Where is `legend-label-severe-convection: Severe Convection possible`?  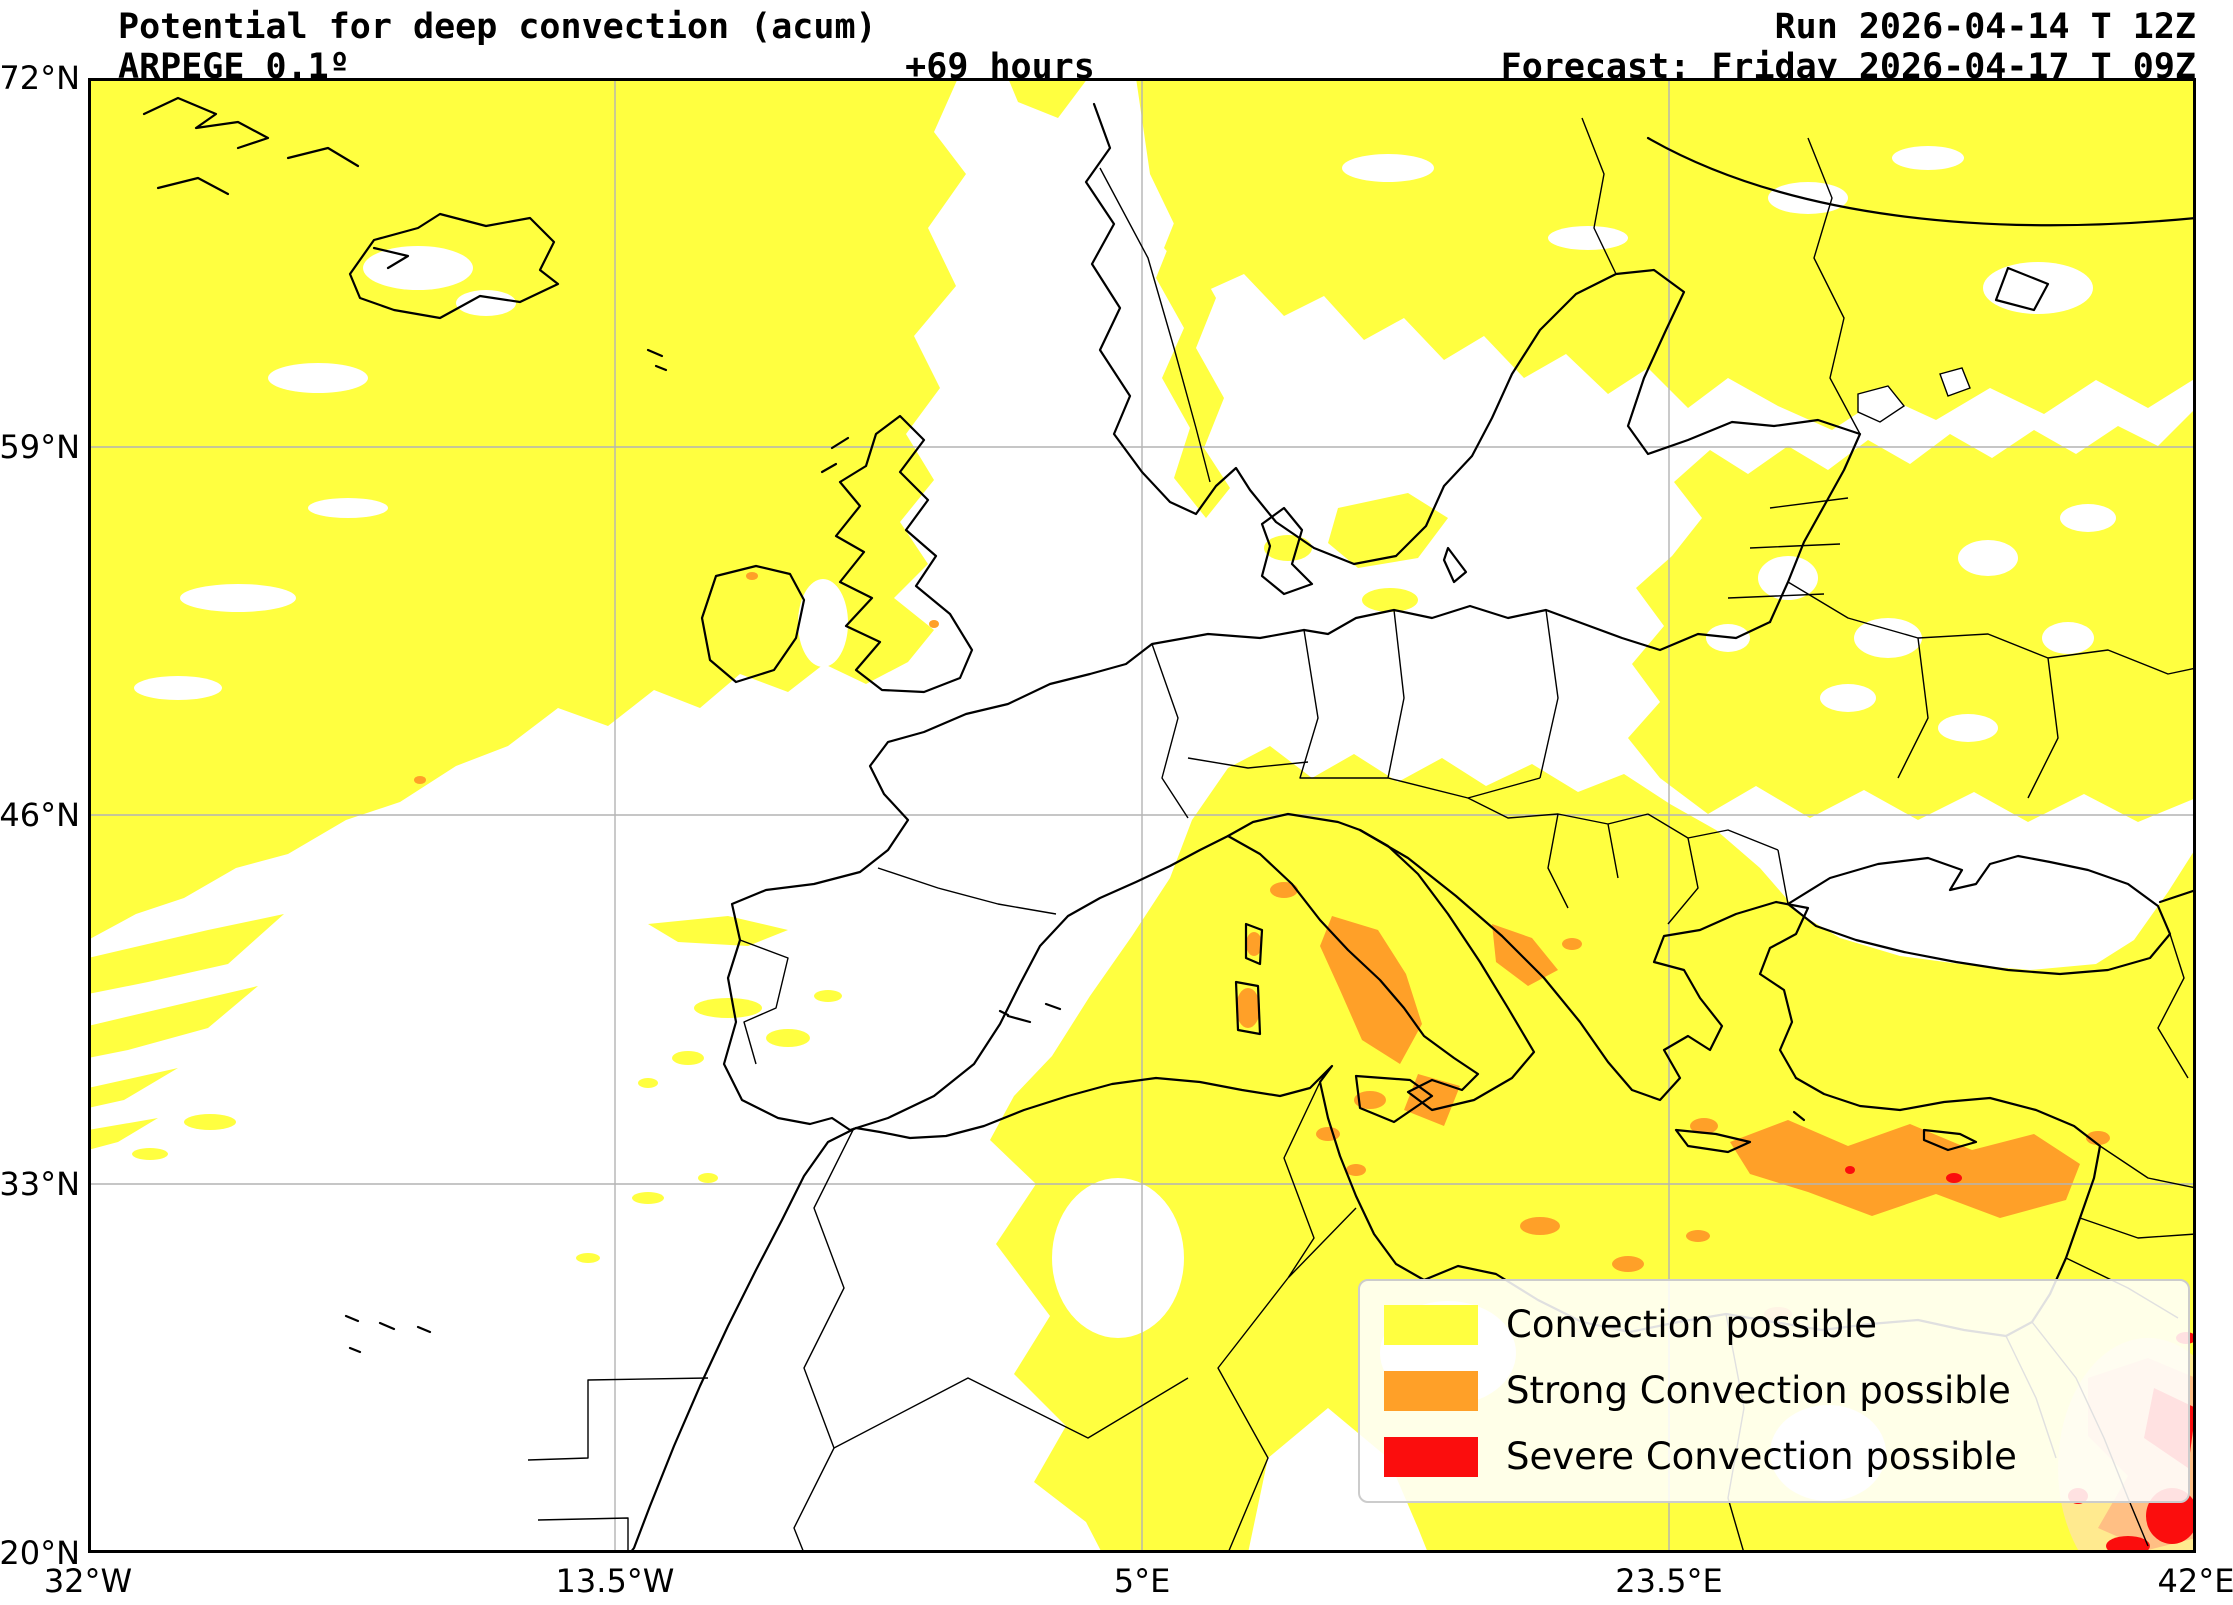 legend-label-severe-convection: Severe Convection possible is located at coordinates (1761, 1456).